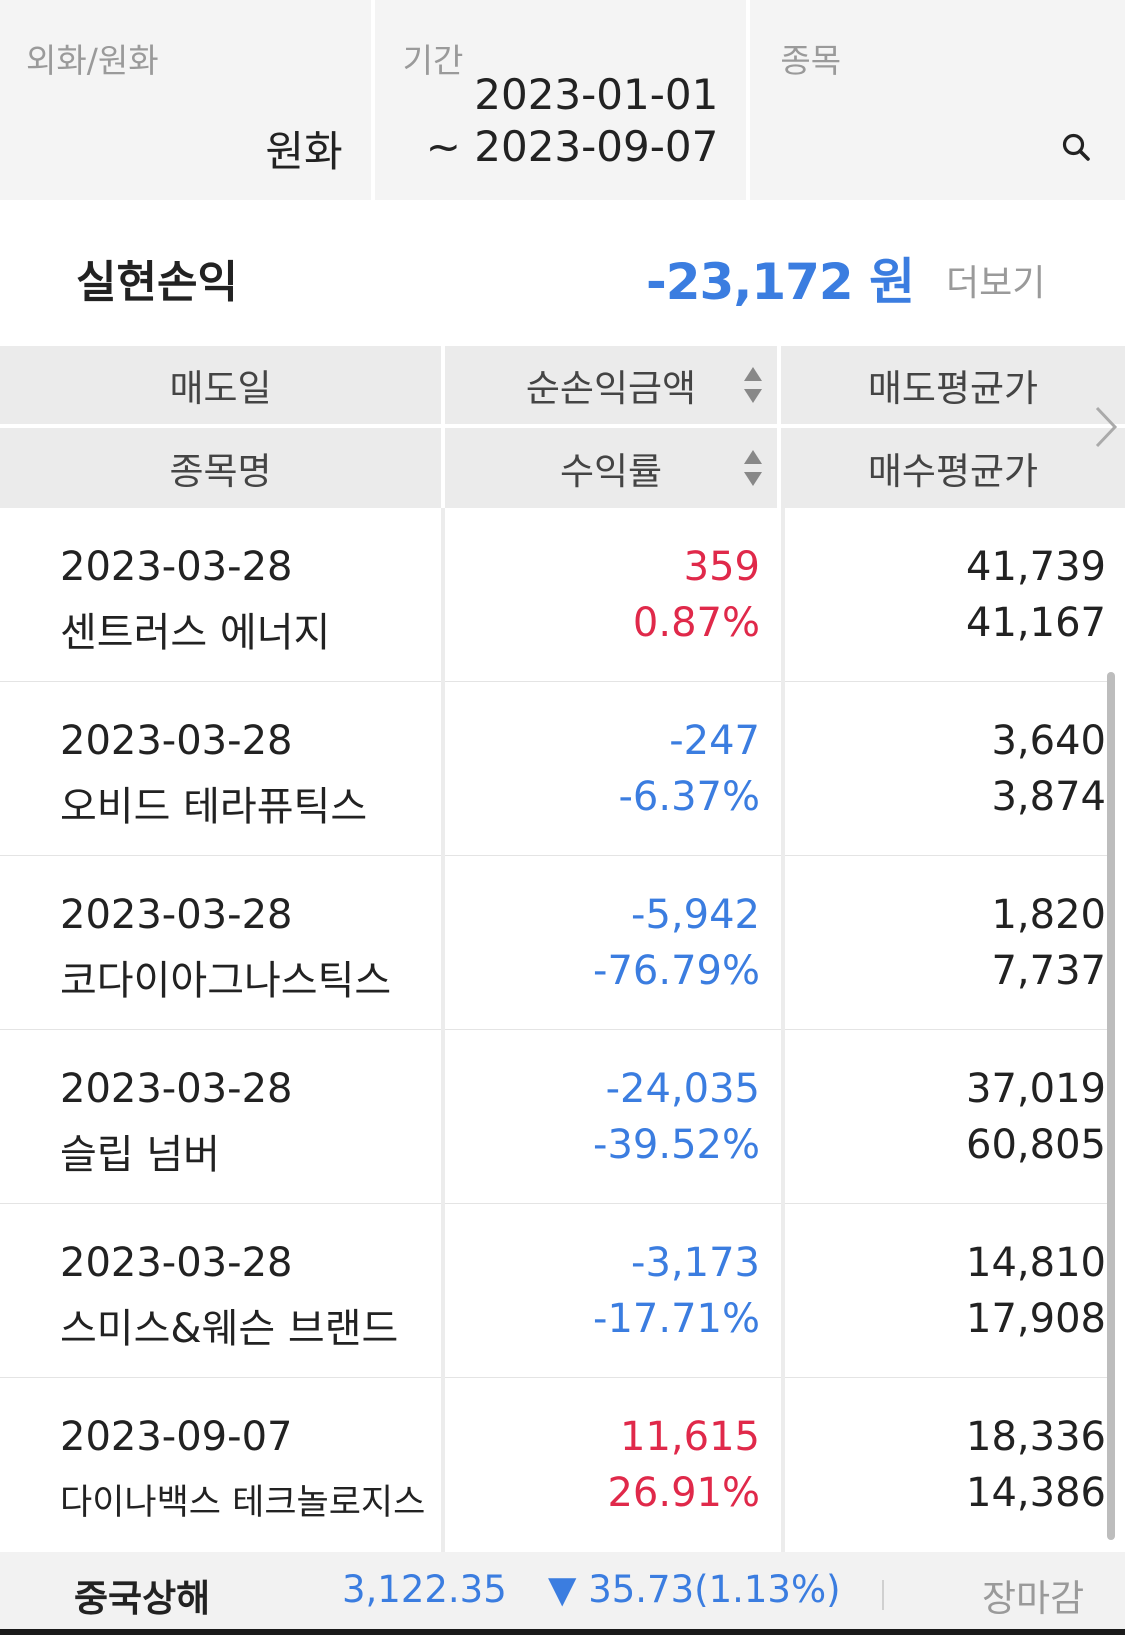  What do you see at coordinates (1036, 1437) in the screenshot?
I see `sell-avg-price: 18,336` at bounding box center [1036, 1437].